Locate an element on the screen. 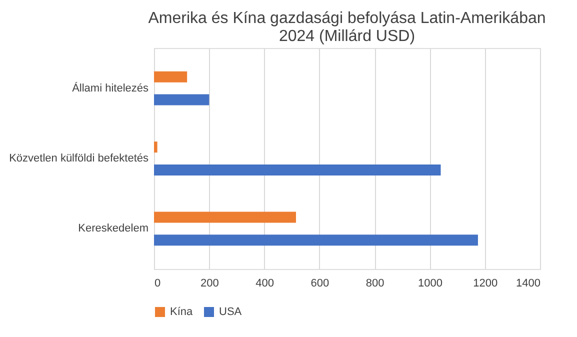 The height and width of the screenshot is (337, 577). y-tick-label: Közvetlen külföldi befektetés is located at coordinates (79, 158).